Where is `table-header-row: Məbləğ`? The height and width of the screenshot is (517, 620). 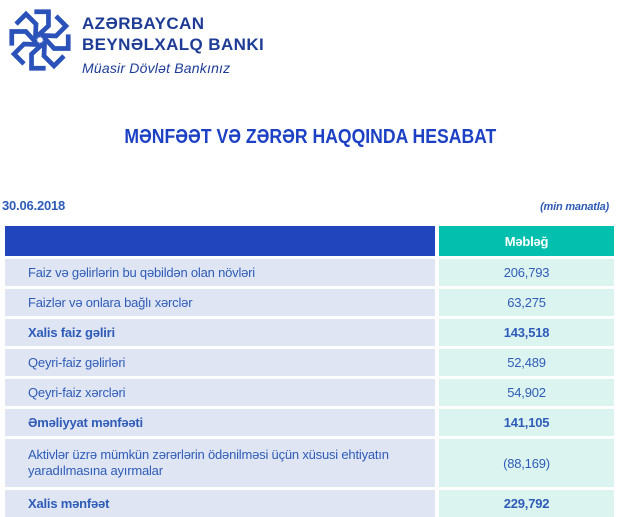
table-header-row: Məbləğ is located at coordinates (309, 241).